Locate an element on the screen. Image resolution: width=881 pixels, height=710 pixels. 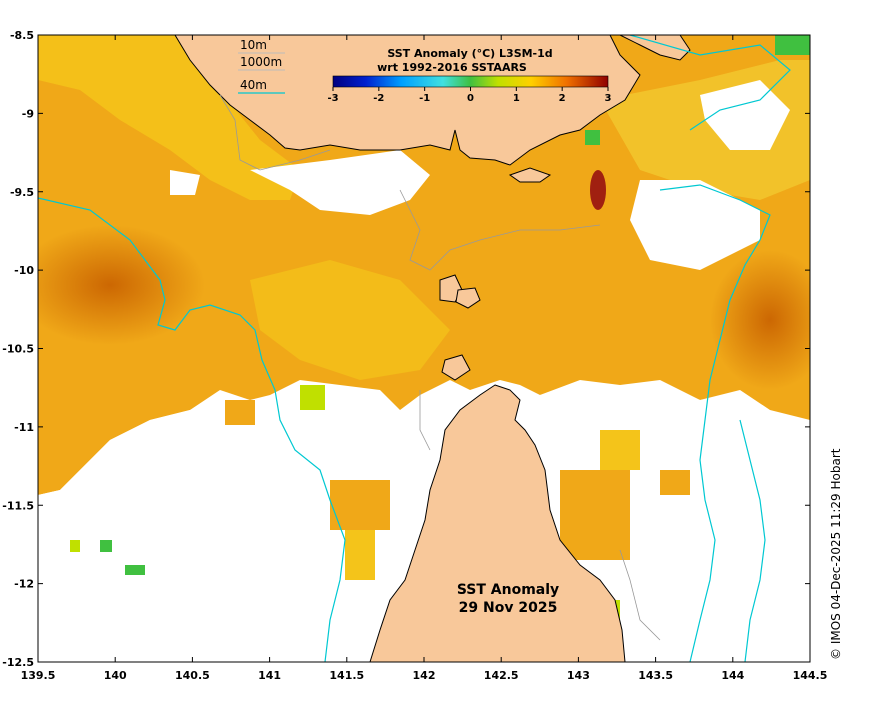
y-tick-label: -11 is located at coordinates (24, 427).